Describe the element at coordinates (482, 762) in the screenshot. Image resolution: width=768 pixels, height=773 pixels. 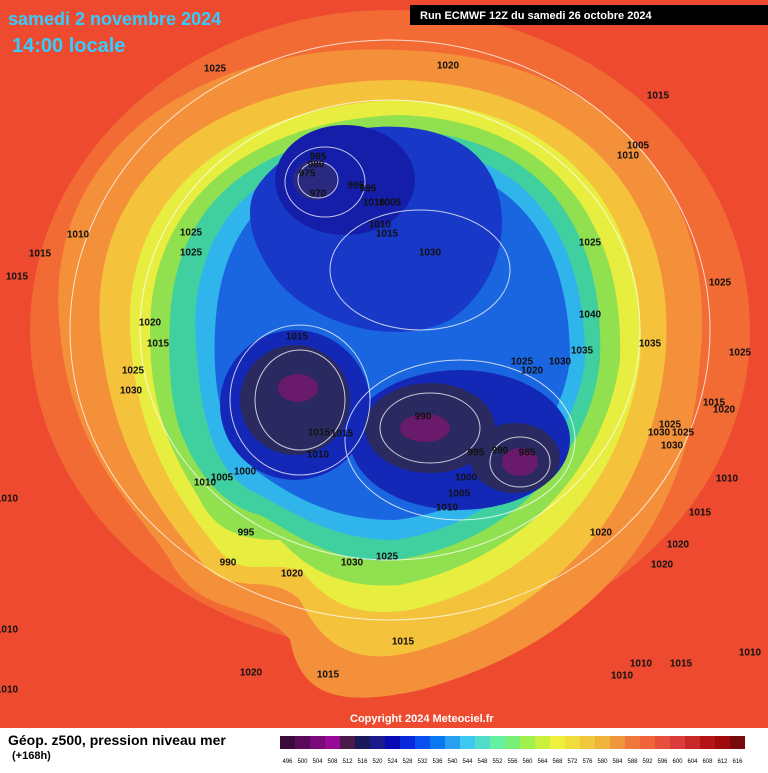
I see `scale-label: 548` at that location.